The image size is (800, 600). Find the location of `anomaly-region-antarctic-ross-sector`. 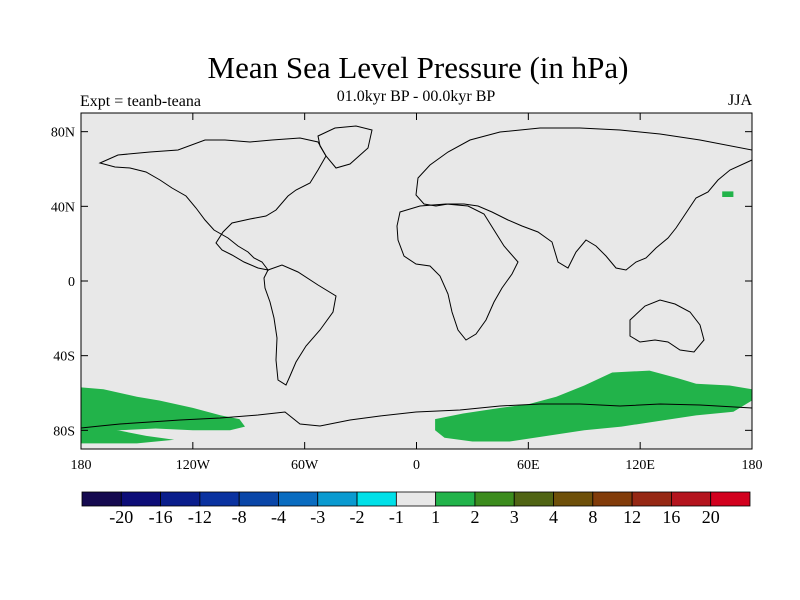

anomaly-region-antarctic-ross-sector is located at coordinates (128, 434).